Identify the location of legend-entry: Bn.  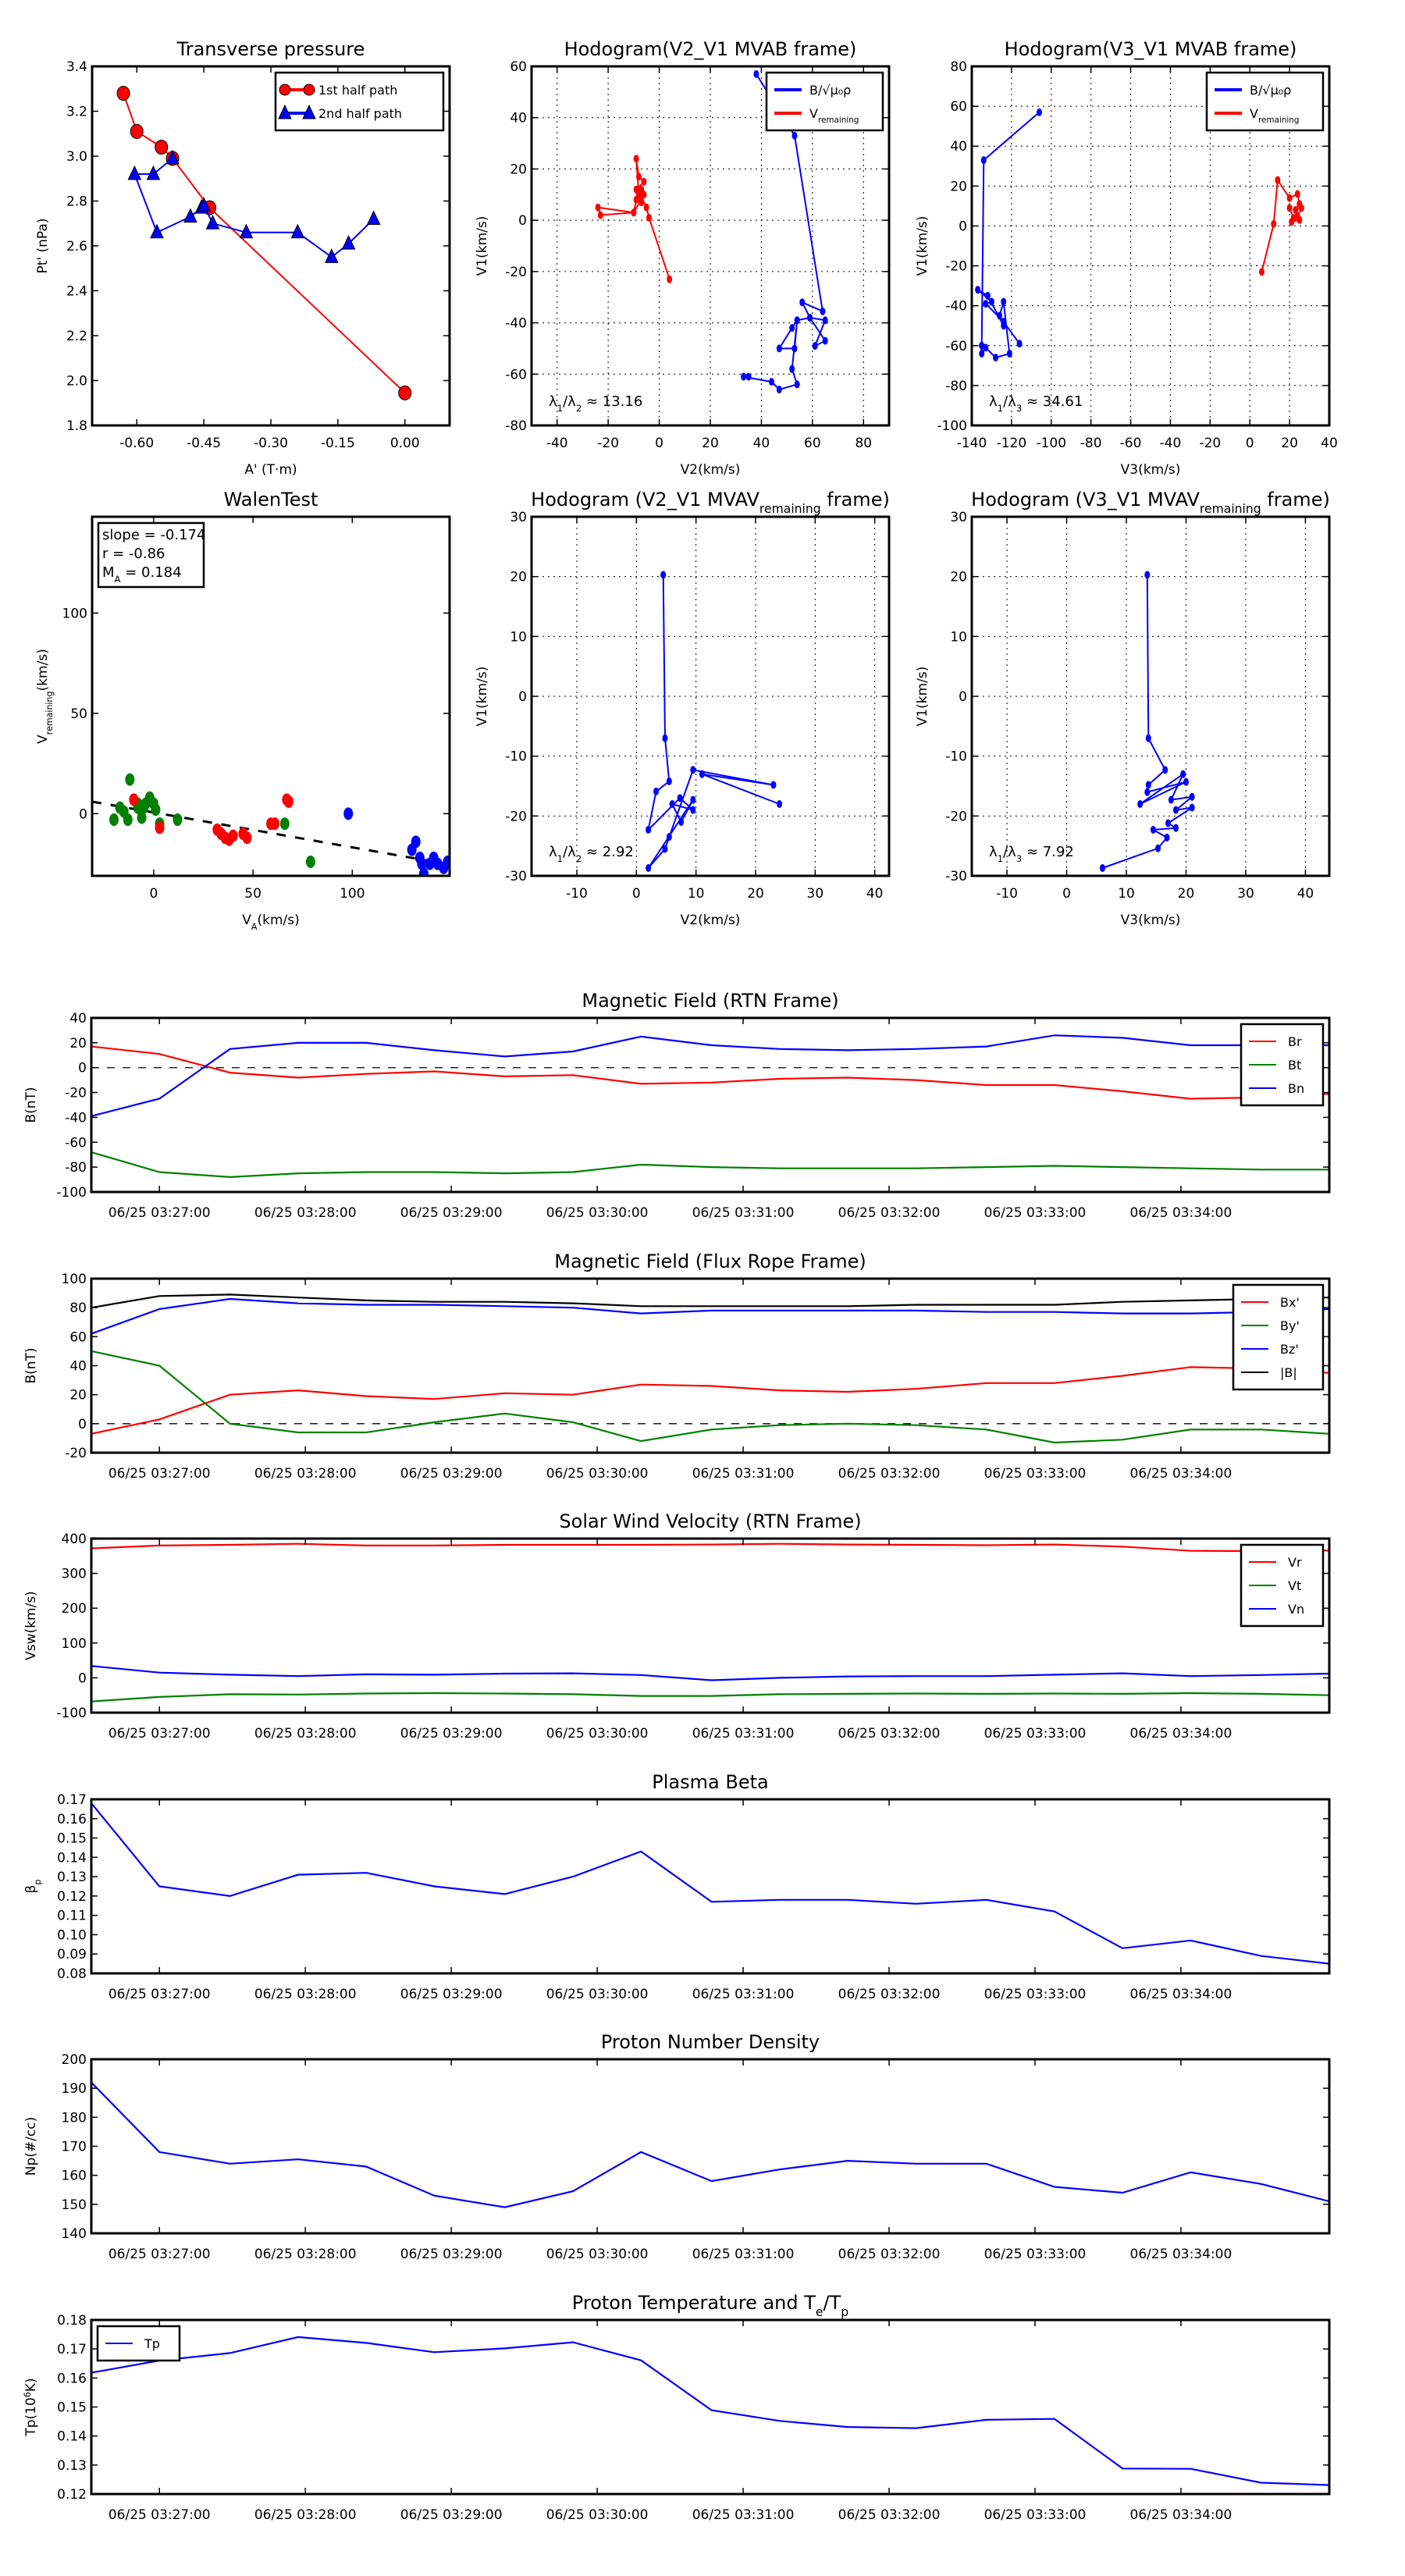
(1277, 1088).